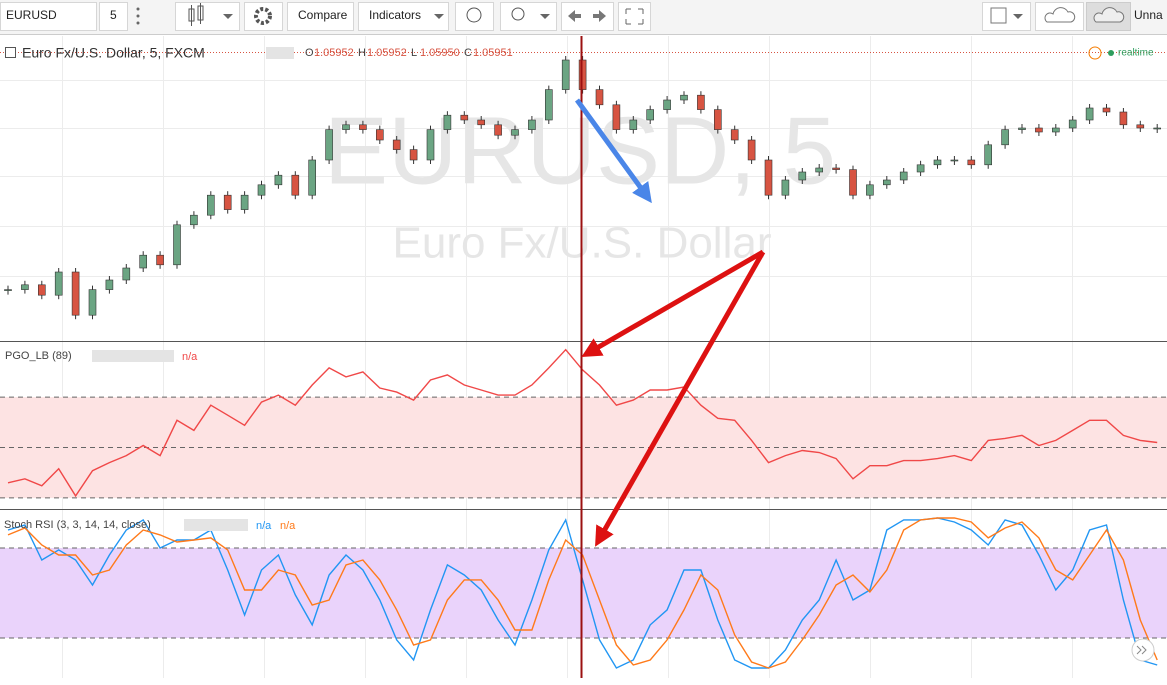 The image size is (1167, 685). What do you see at coordinates (634, 16) in the screenshot?
I see `fullscreen-button` at bounding box center [634, 16].